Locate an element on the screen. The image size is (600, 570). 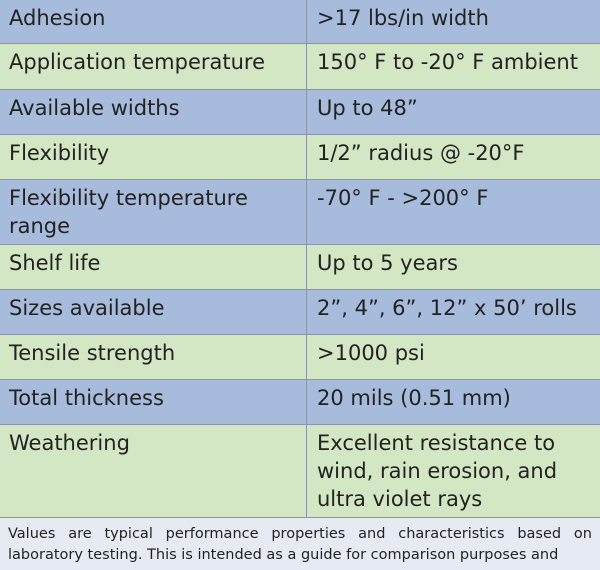
table-row: Flexibility 1/2” radius @ -20°F is located at coordinates (300, 157).